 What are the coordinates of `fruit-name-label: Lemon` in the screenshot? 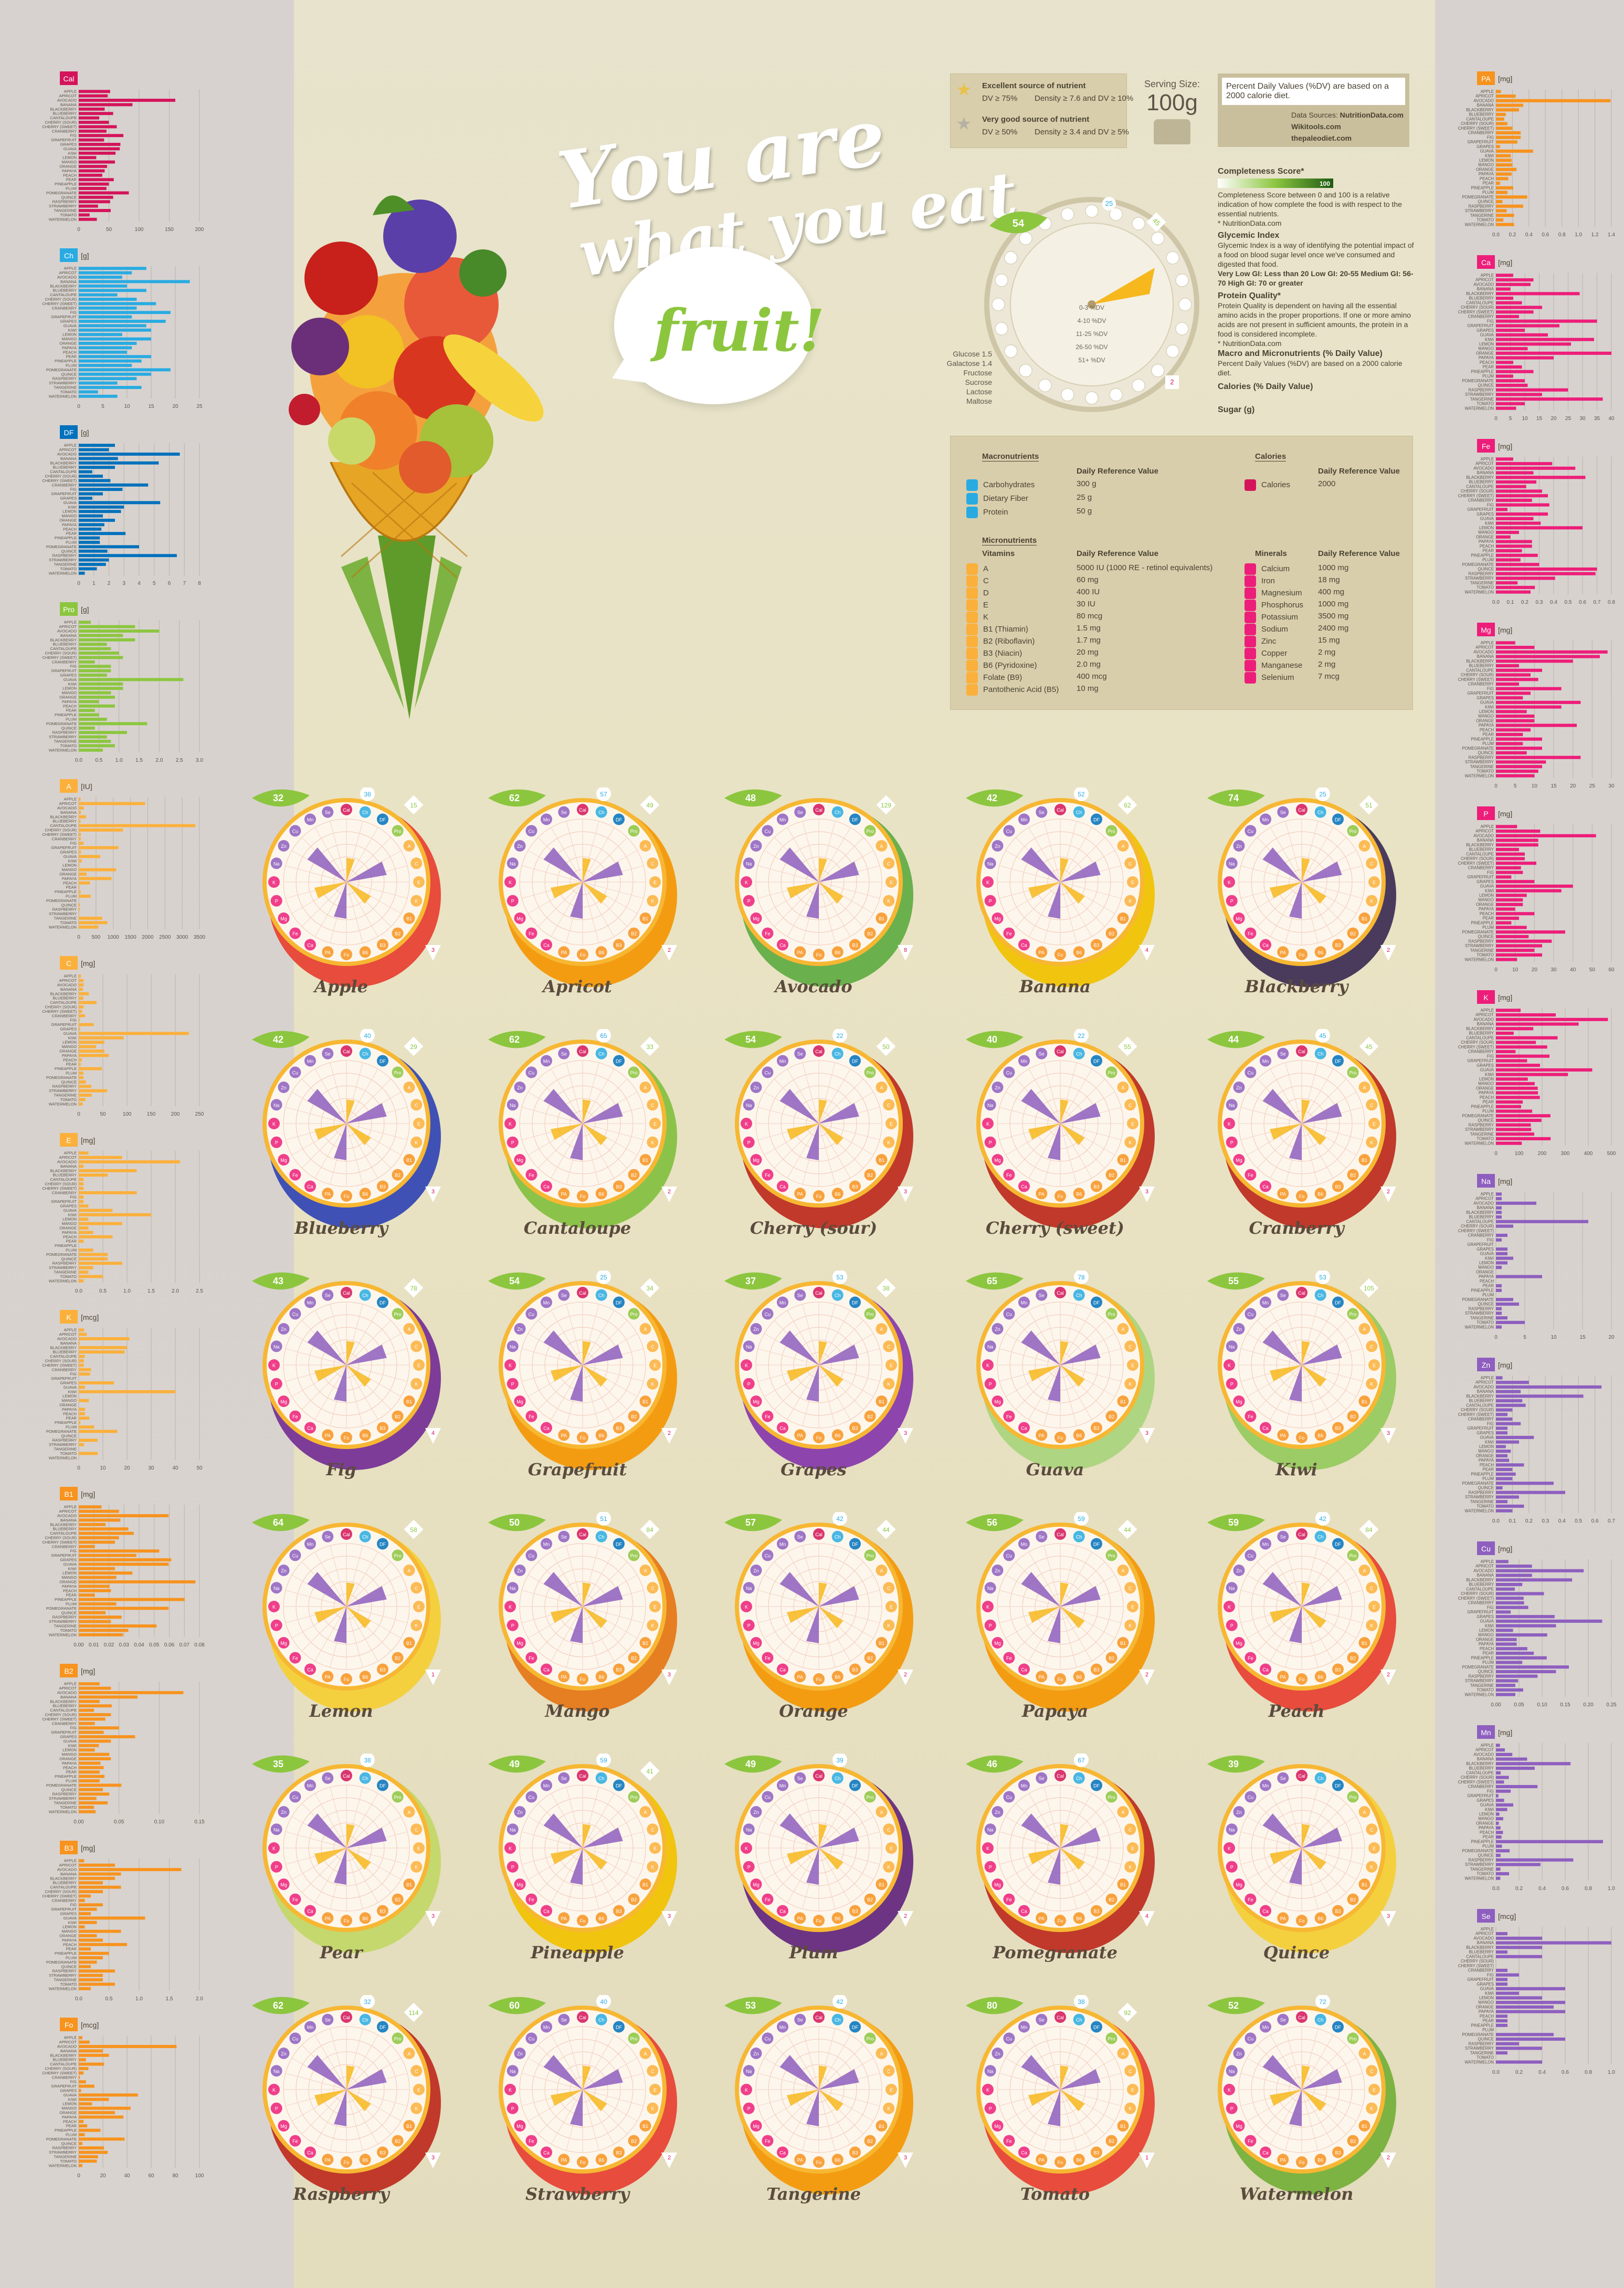 It's located at (341, 1711).